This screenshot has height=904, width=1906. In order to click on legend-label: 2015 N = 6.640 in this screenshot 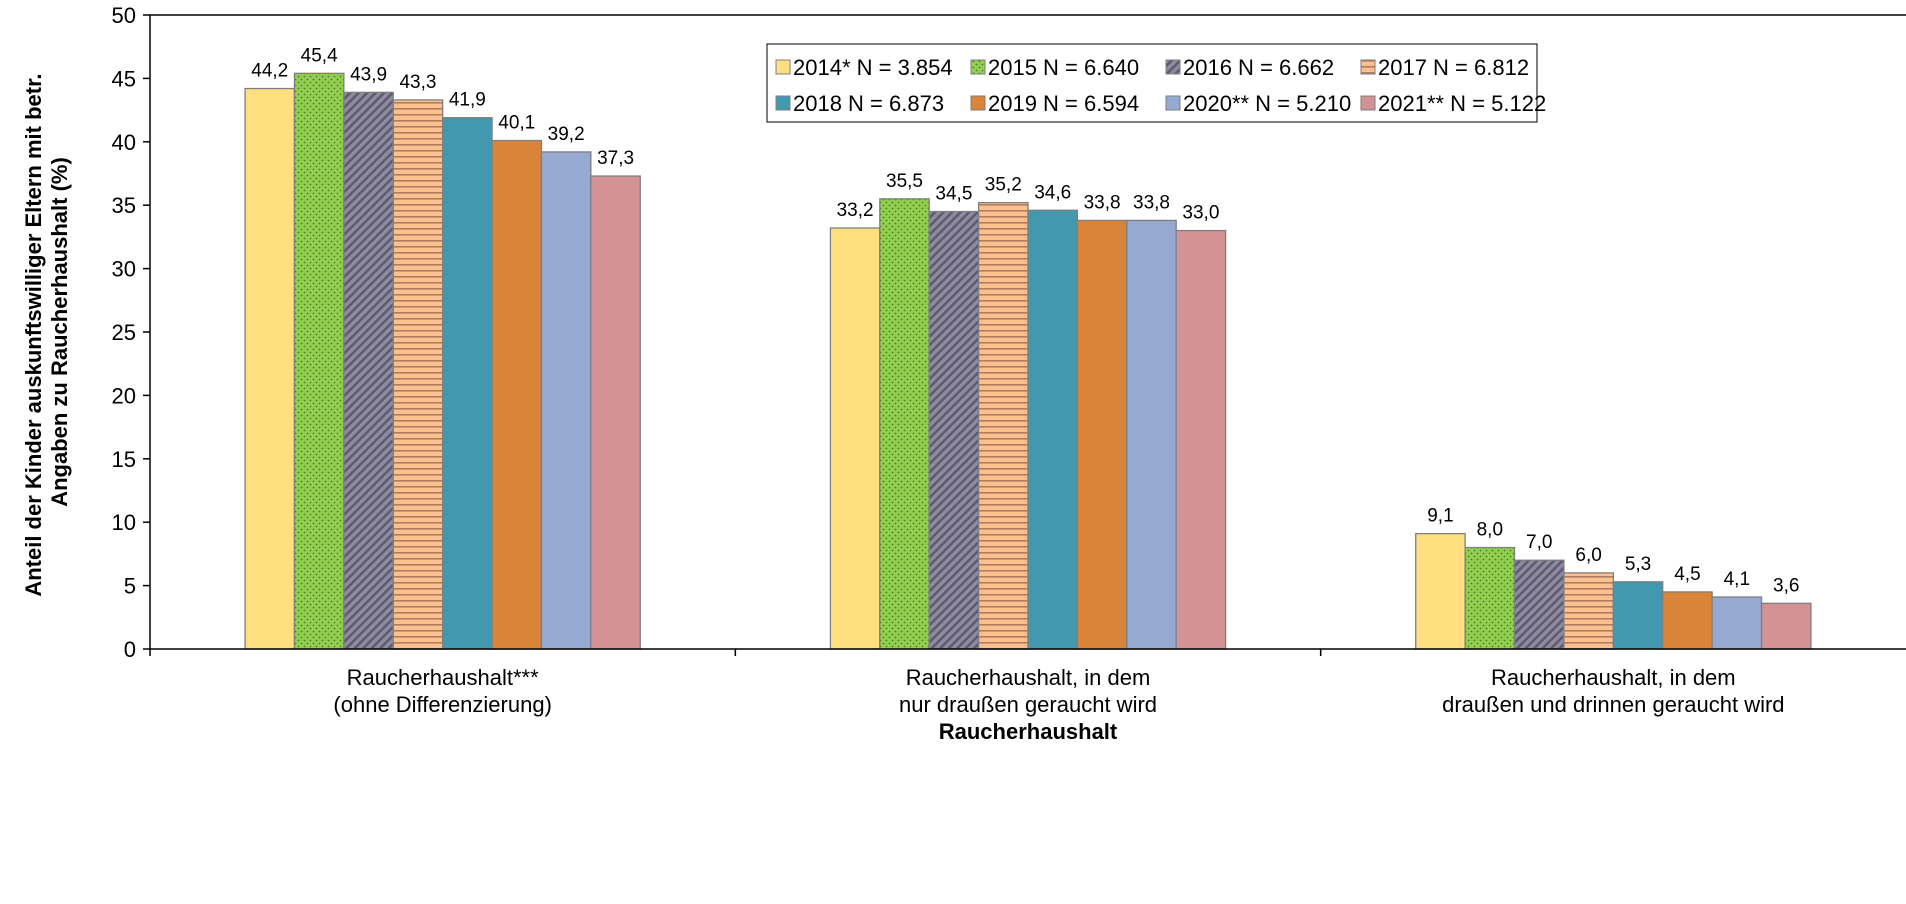, I will do `click(1063, 67)`.